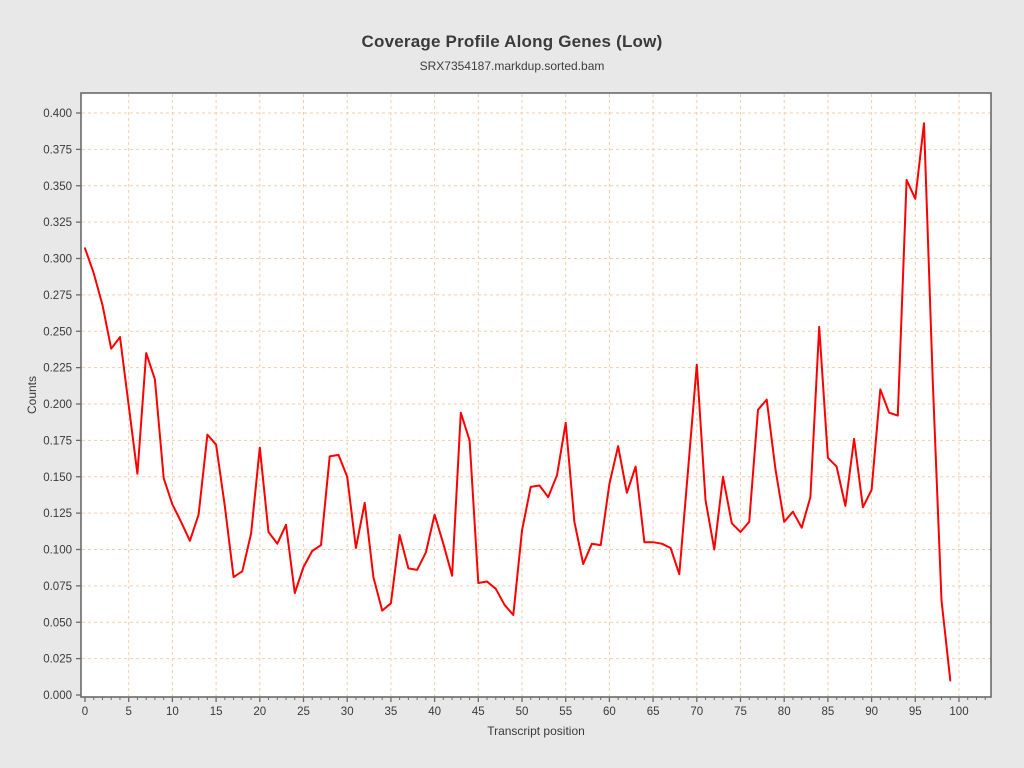  I want to click on x-tick-label: 30, so click(347, 712).